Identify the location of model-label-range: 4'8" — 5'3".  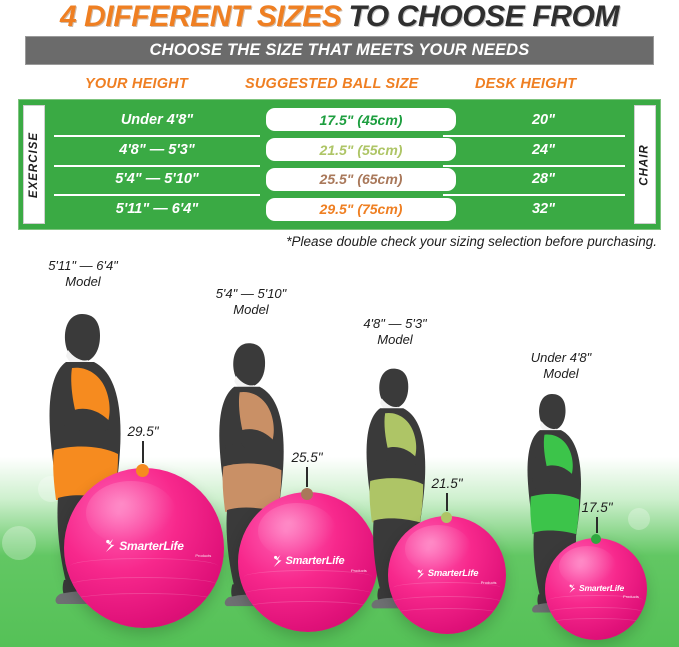
(395, 323).